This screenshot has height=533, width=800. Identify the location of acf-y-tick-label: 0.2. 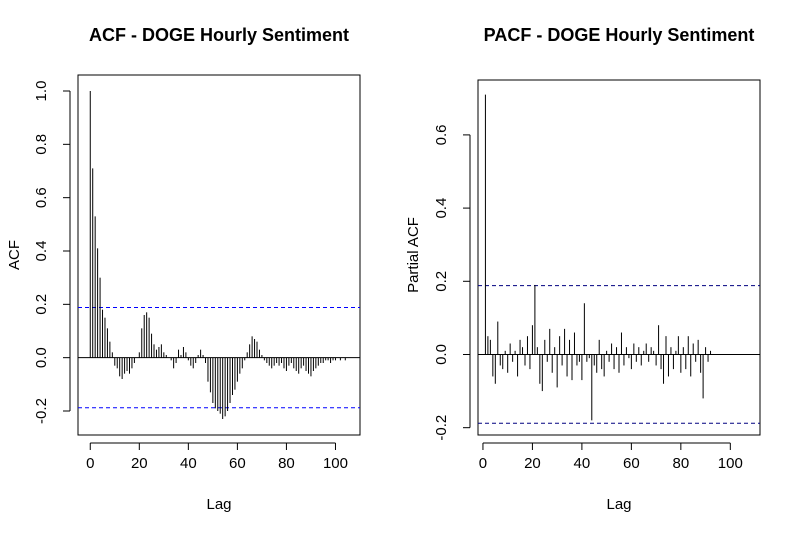
(41, 304).